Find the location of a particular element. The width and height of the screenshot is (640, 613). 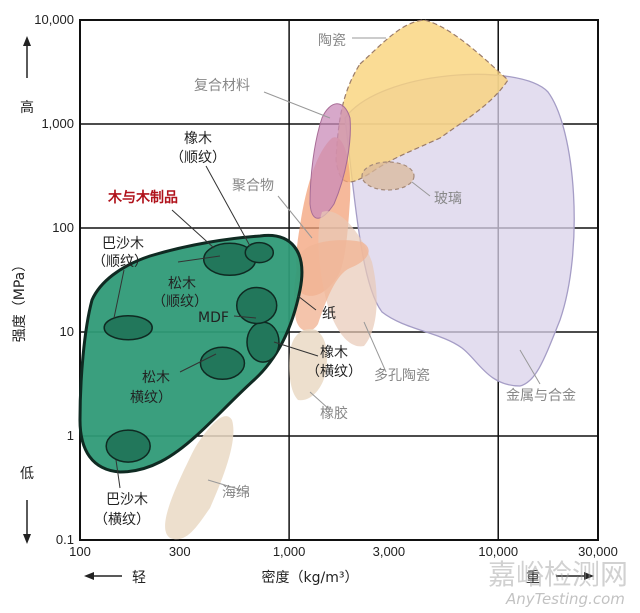

y-up-arrow-icon is located at coordinates (27, 57).